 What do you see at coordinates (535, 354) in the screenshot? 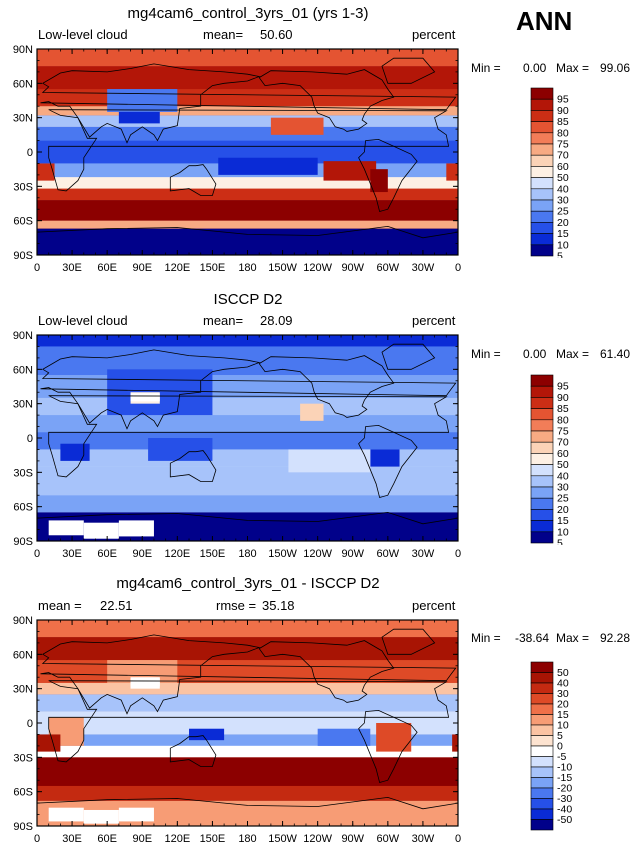
I see `panel-2-min-value: 0.00` at bounding box center [535, 354].